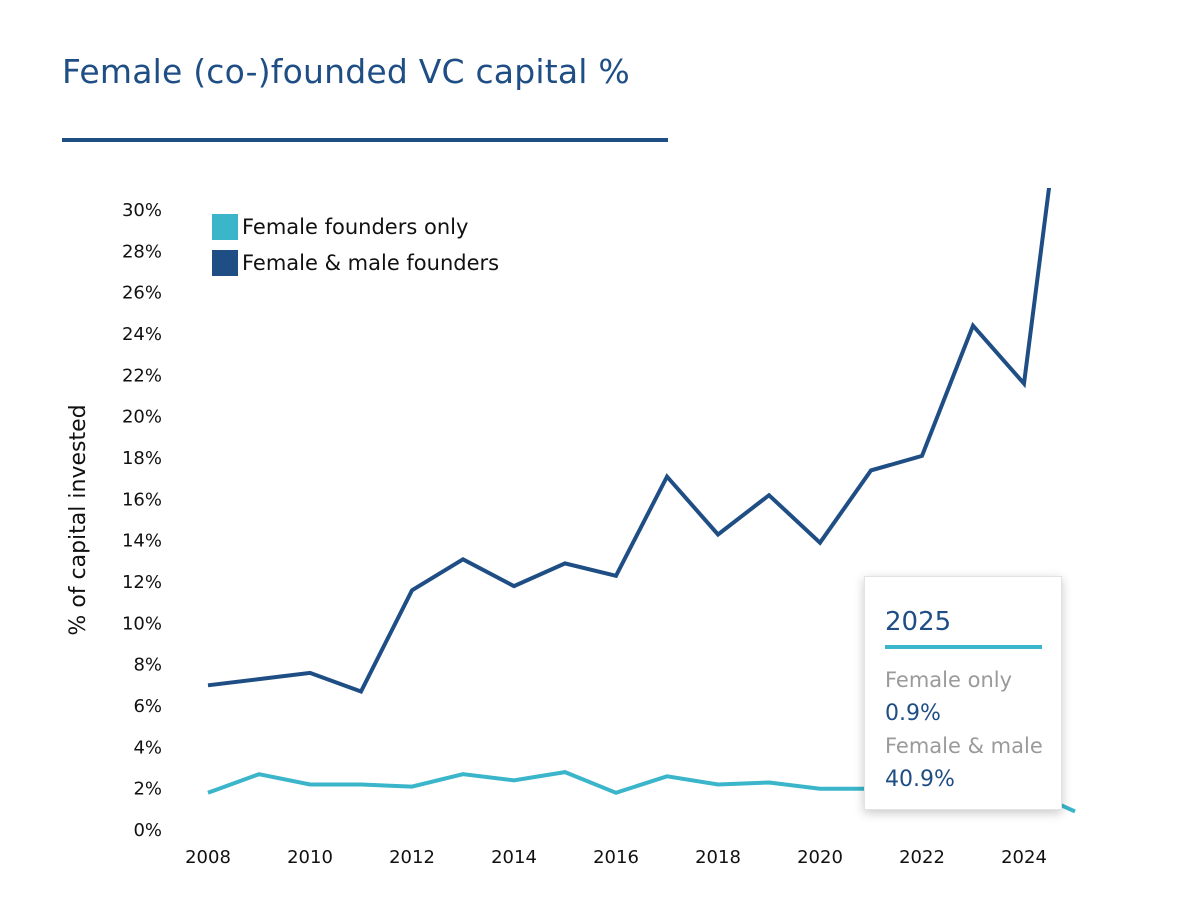 The height and width of the screenshot is (924, 1194). What do you see at coordinates (922, 857) in the screenshot?
I see `x-tick-label: 2022` at bounding box center [922, 857].